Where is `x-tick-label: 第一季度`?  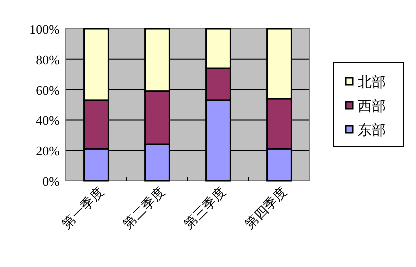
x-tick-label: 第一季度 is located at coordinates (83, 208).